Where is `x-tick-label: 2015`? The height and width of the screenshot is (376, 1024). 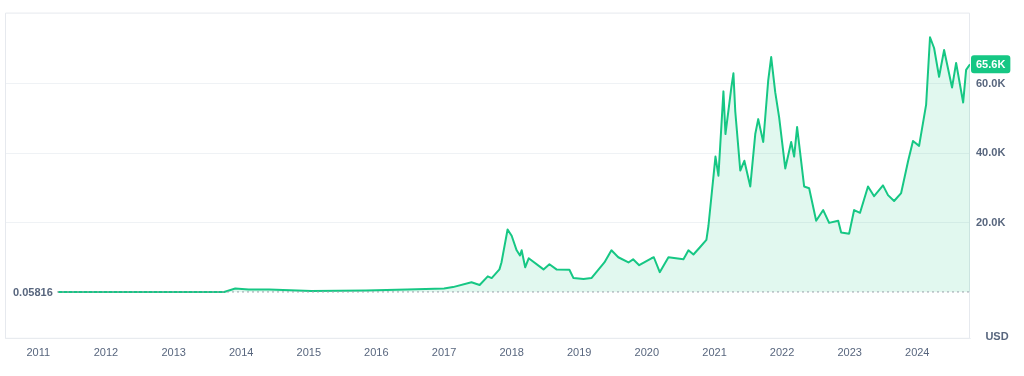 x-tick-label: 2015 is located at coordinates (309, 352).